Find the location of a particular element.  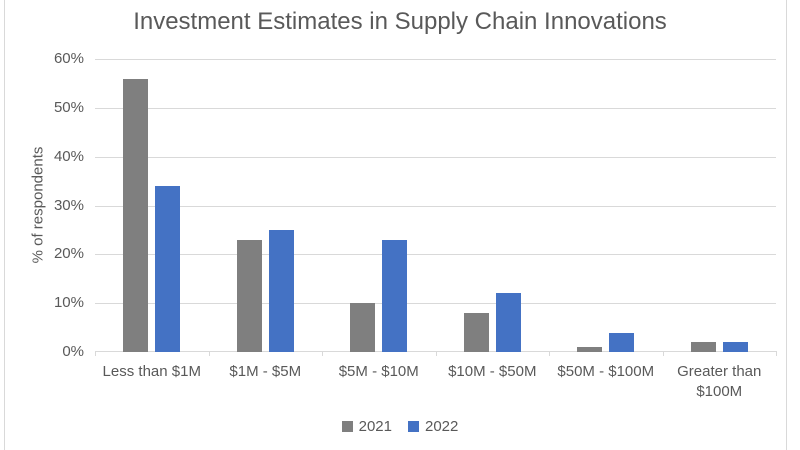

category-label-4: $50M - $100M is located at coordinates (606, 371).